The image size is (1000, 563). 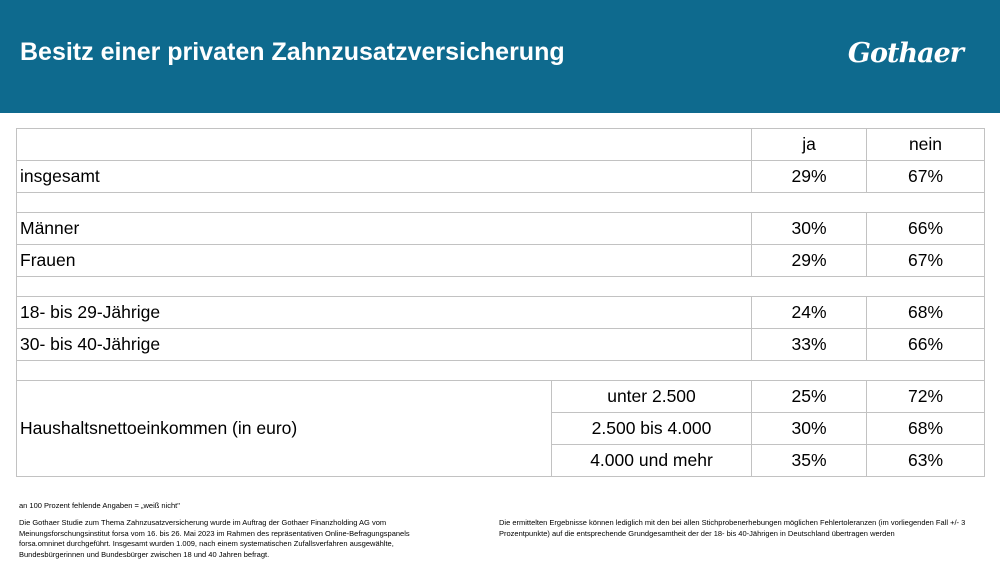 What do you see at coordinates (651, 396) in the screenshot?
I see `income-bracket-label: unter 2.500` at bounding box center [651, 396].